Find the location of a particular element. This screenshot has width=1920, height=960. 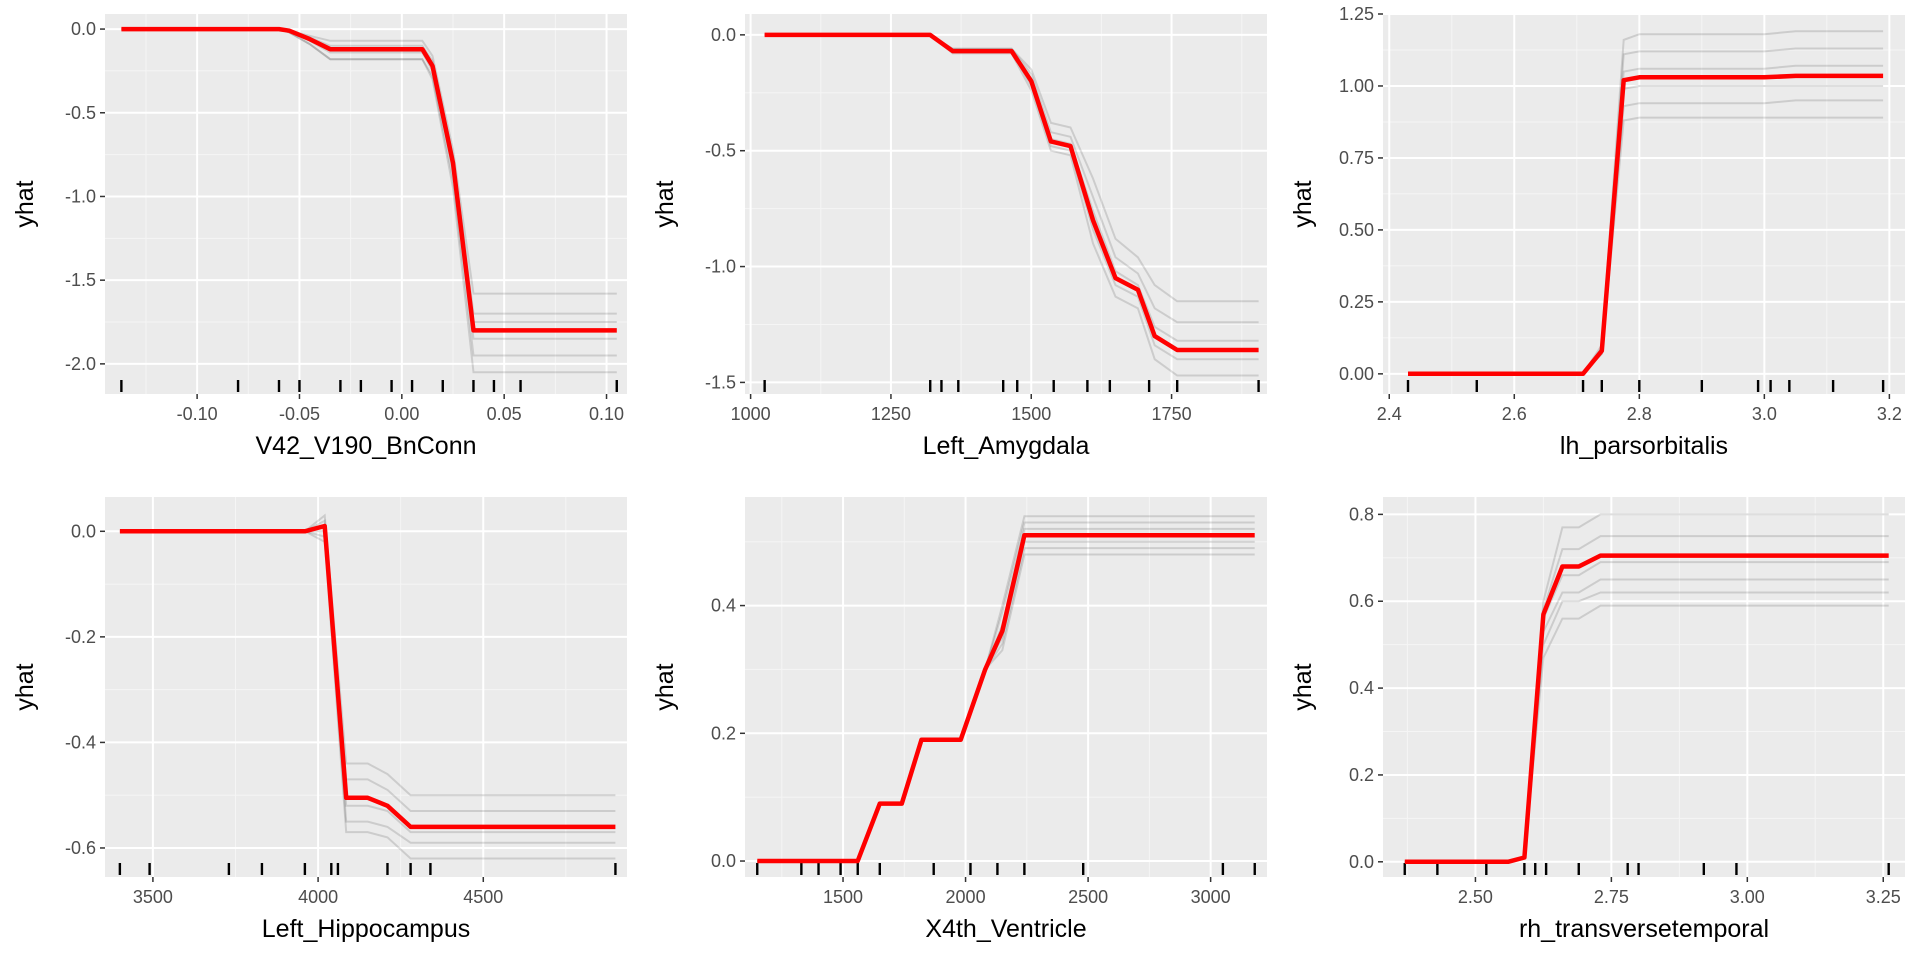

x-tick-label: 2500 is located at coordinates (1088, 897).